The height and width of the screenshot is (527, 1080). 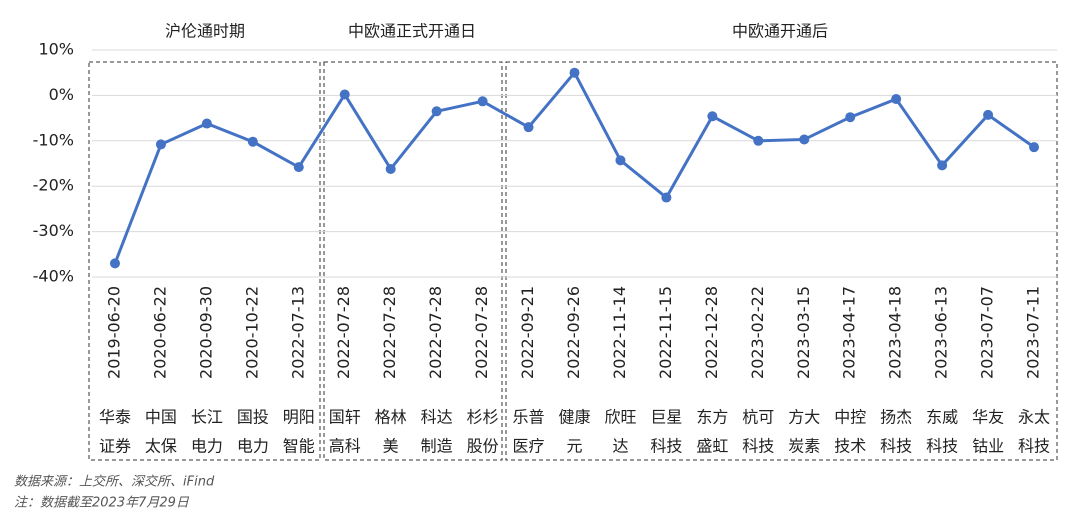 I want to click on company-label: 国投, so click(x=253, y=417).